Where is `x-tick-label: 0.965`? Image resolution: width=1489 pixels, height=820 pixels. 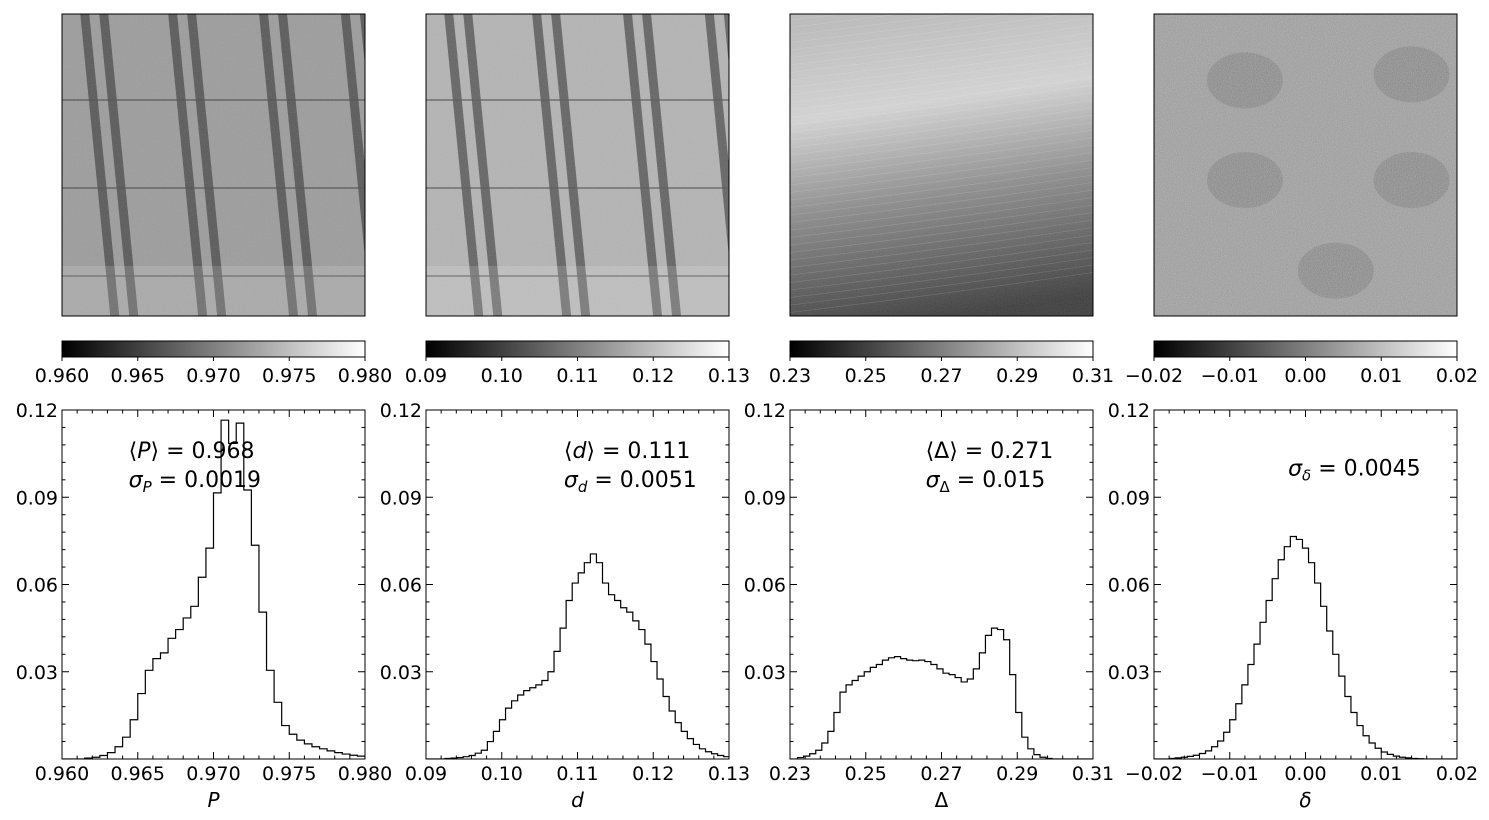 x-tick-label: 0.965 is located at coordinates (138, 774).